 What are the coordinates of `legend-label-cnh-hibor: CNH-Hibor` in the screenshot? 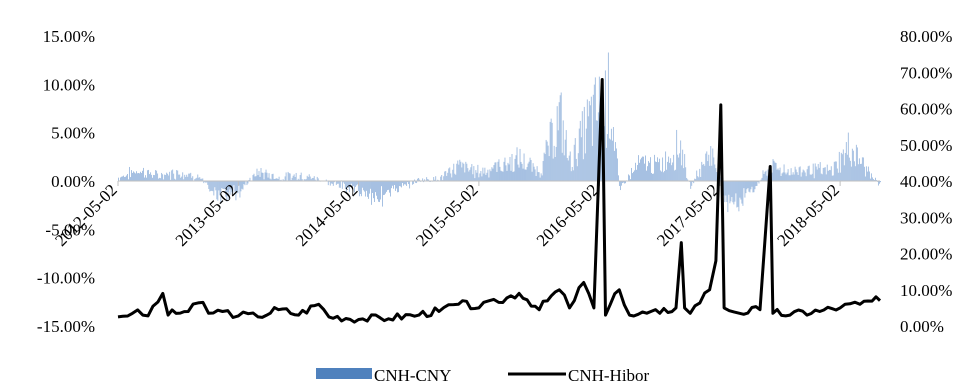 It's located at (609, 375).